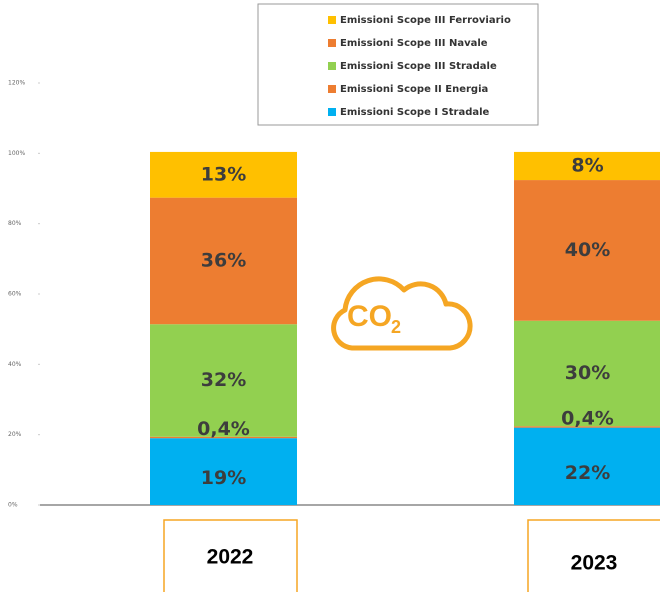 The width and height of the screenshot is (660, 592). I want to click on legend-box, so click(398, 64).